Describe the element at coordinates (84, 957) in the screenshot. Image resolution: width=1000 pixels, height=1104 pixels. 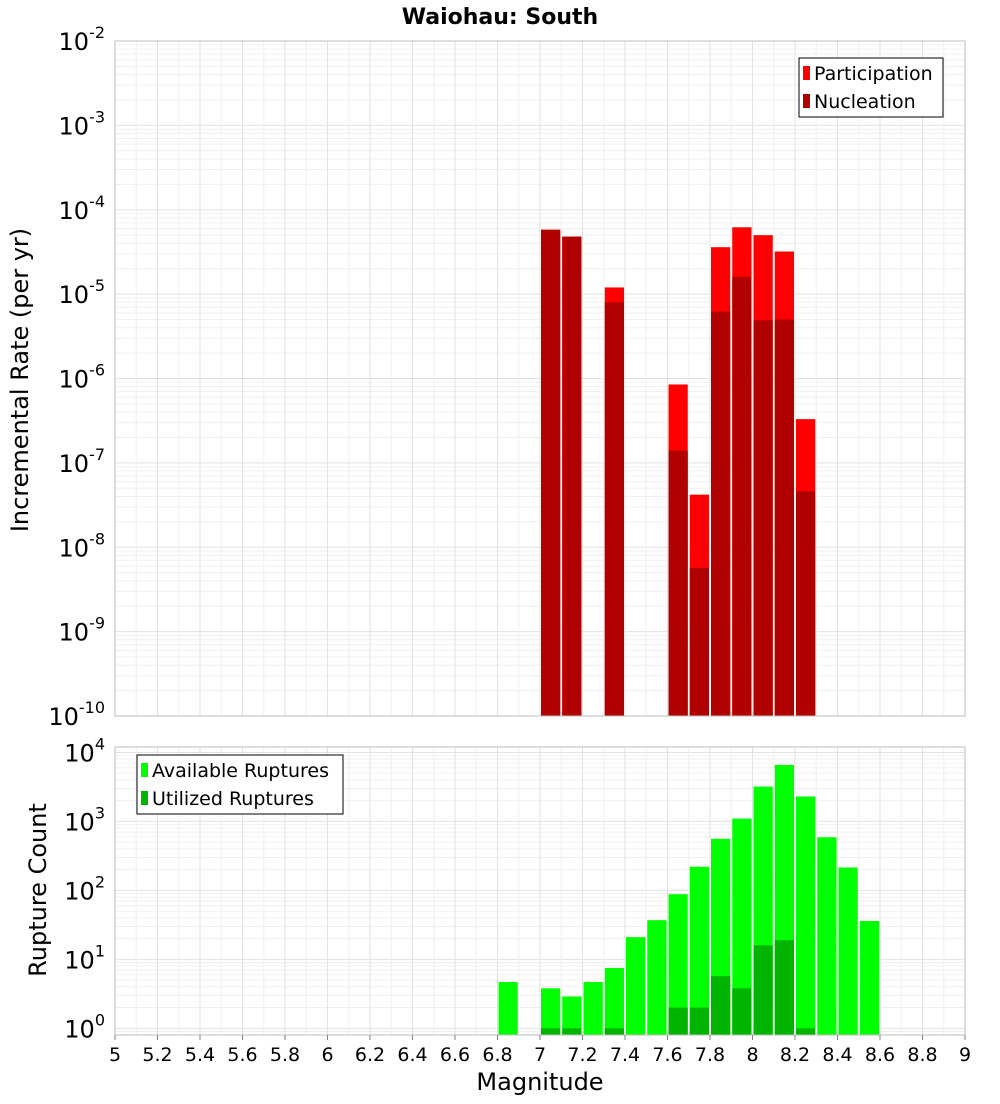
I see `bottom-y-tick-label: 10¹` at that location.